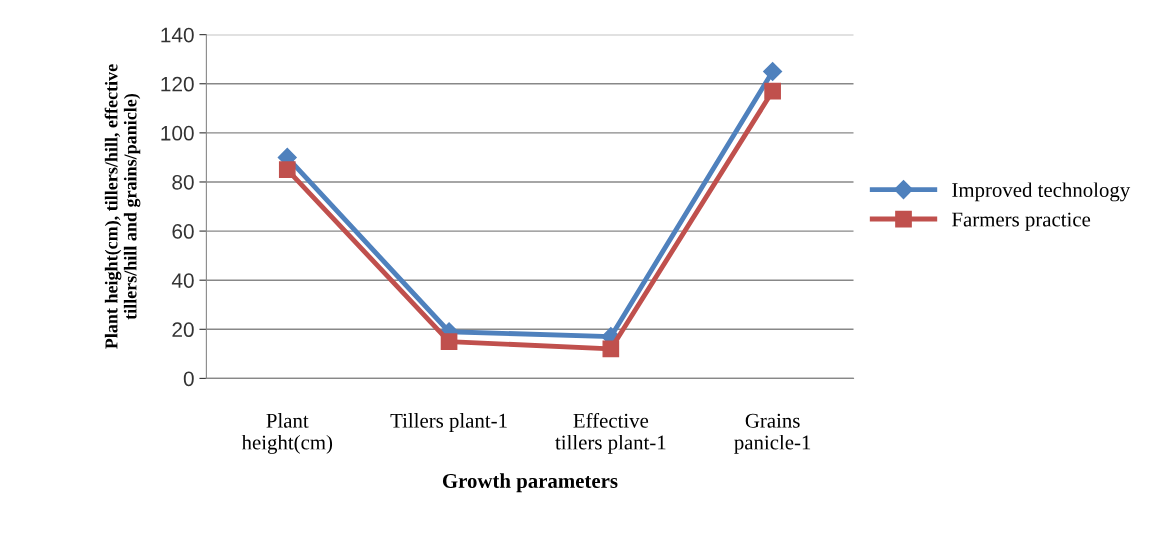 This screenshot has width=1166, height=550. What do you see at coordinates (183, 330) in the screenshot?
I see `y-tick-label: 20` at bounding box center [183, 330].